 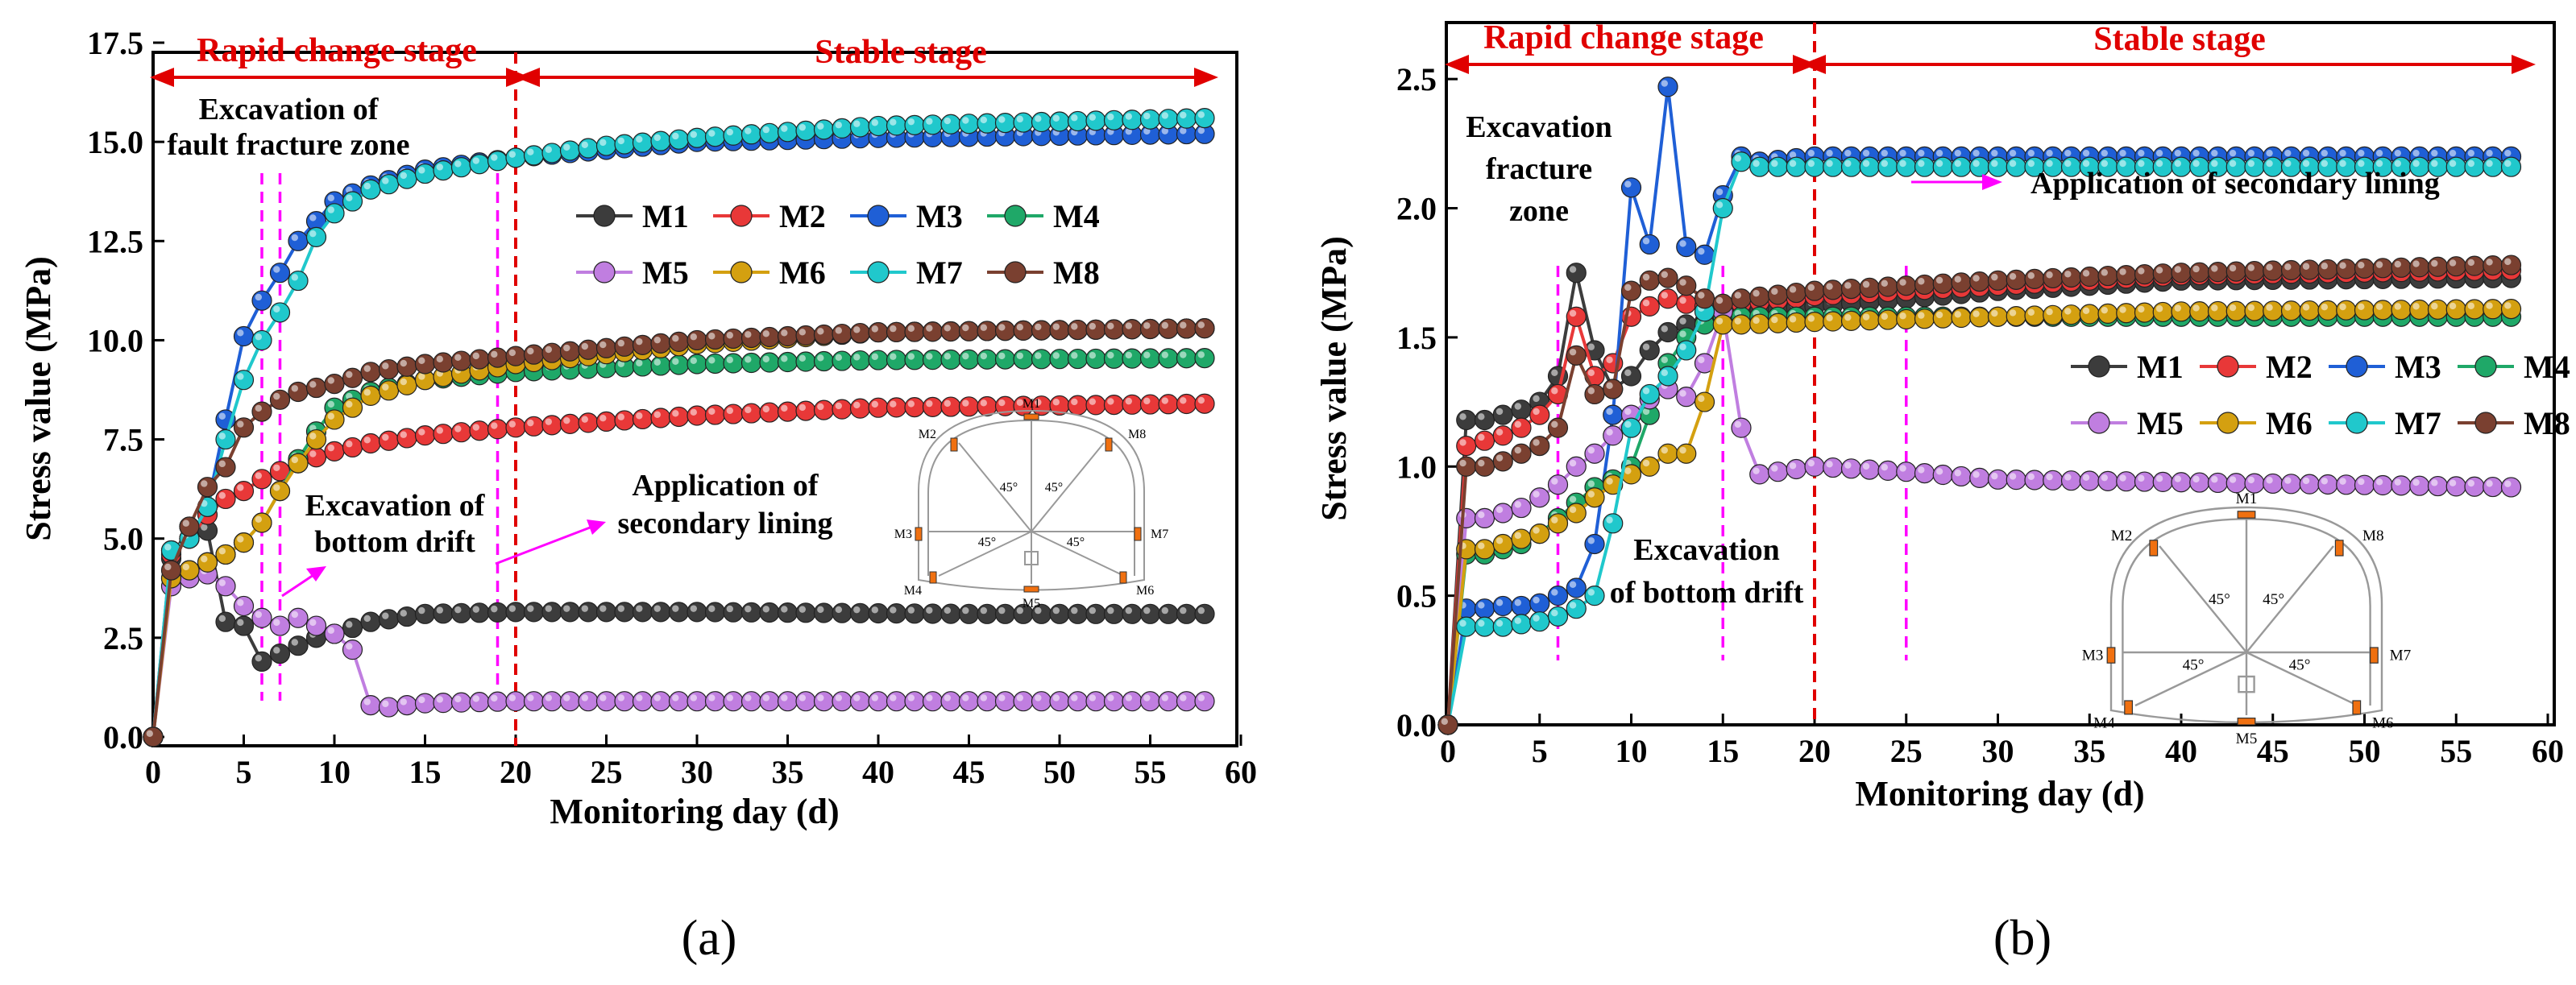 I want to click on x-ticks-a: 0 5 10 15 20 25 30 35 40 45 50 55 60, so click(x=701, y=762).